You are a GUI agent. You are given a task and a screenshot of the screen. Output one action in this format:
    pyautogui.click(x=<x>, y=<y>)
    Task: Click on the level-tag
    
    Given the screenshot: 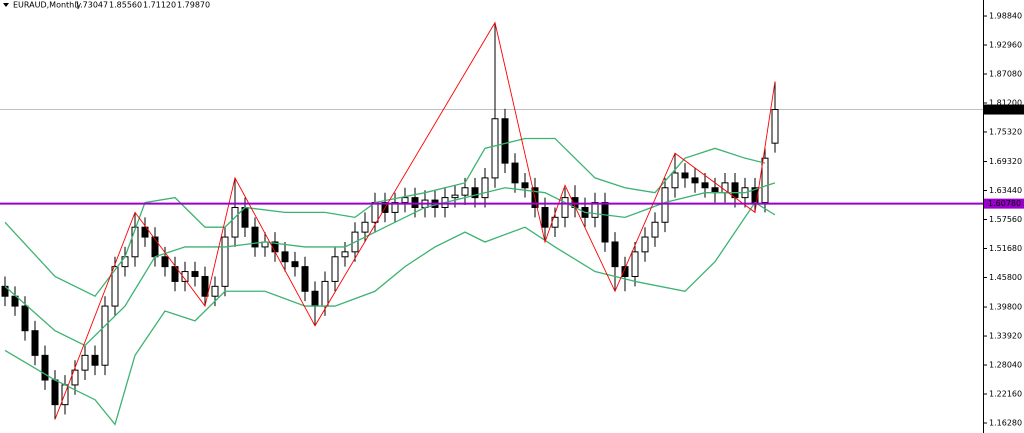 What is the action you would take?
    pyautogui.click(x=1004, y=203)
    